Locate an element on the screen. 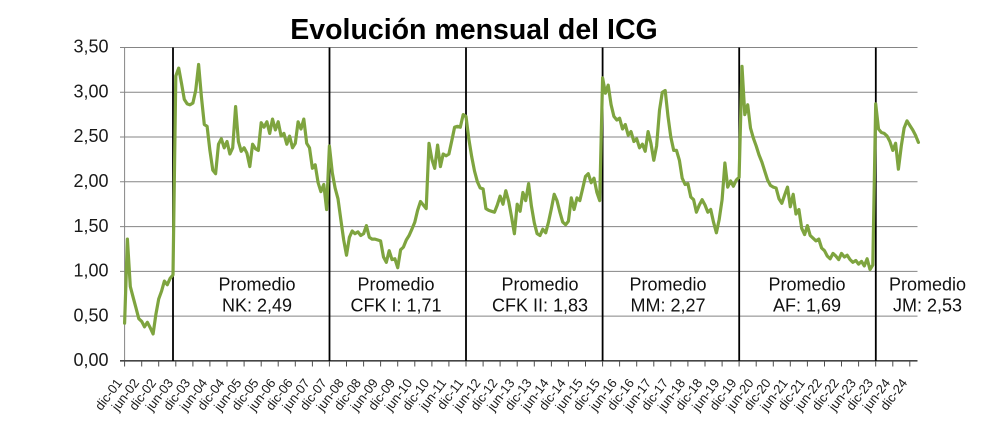 The width and height of the screenshot is (1000, 443). svg-text: JM: 2,53 is located at coordinates (927, 306).